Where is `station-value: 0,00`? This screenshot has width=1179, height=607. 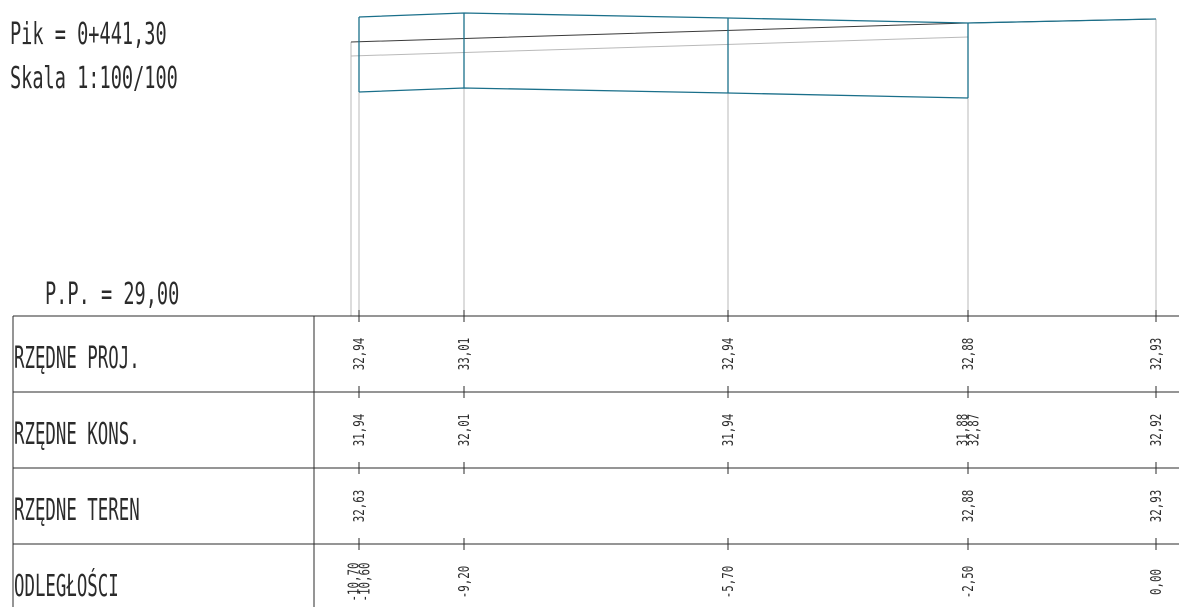 station-value: 0,00 is located at coordinates (1156, 582).